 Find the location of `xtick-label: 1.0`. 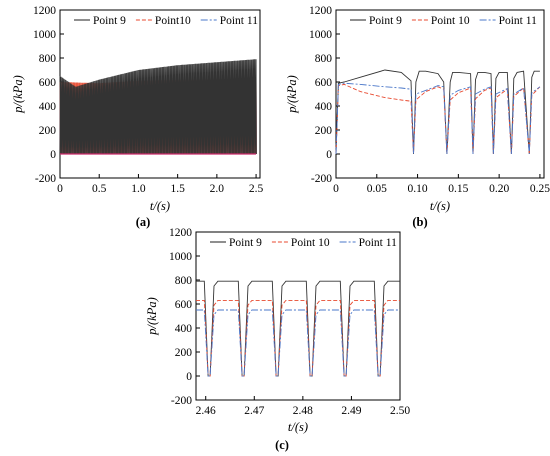

xtick-label: 1.0 is located at coordinates (138, 189).